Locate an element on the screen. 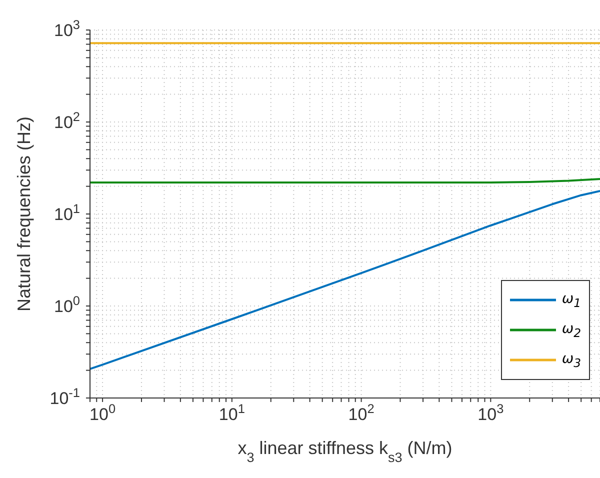 This screenshot has height=478, width=600. y-axis-title: Natural frequencies (Hz) is located at coordinates (24, 214).